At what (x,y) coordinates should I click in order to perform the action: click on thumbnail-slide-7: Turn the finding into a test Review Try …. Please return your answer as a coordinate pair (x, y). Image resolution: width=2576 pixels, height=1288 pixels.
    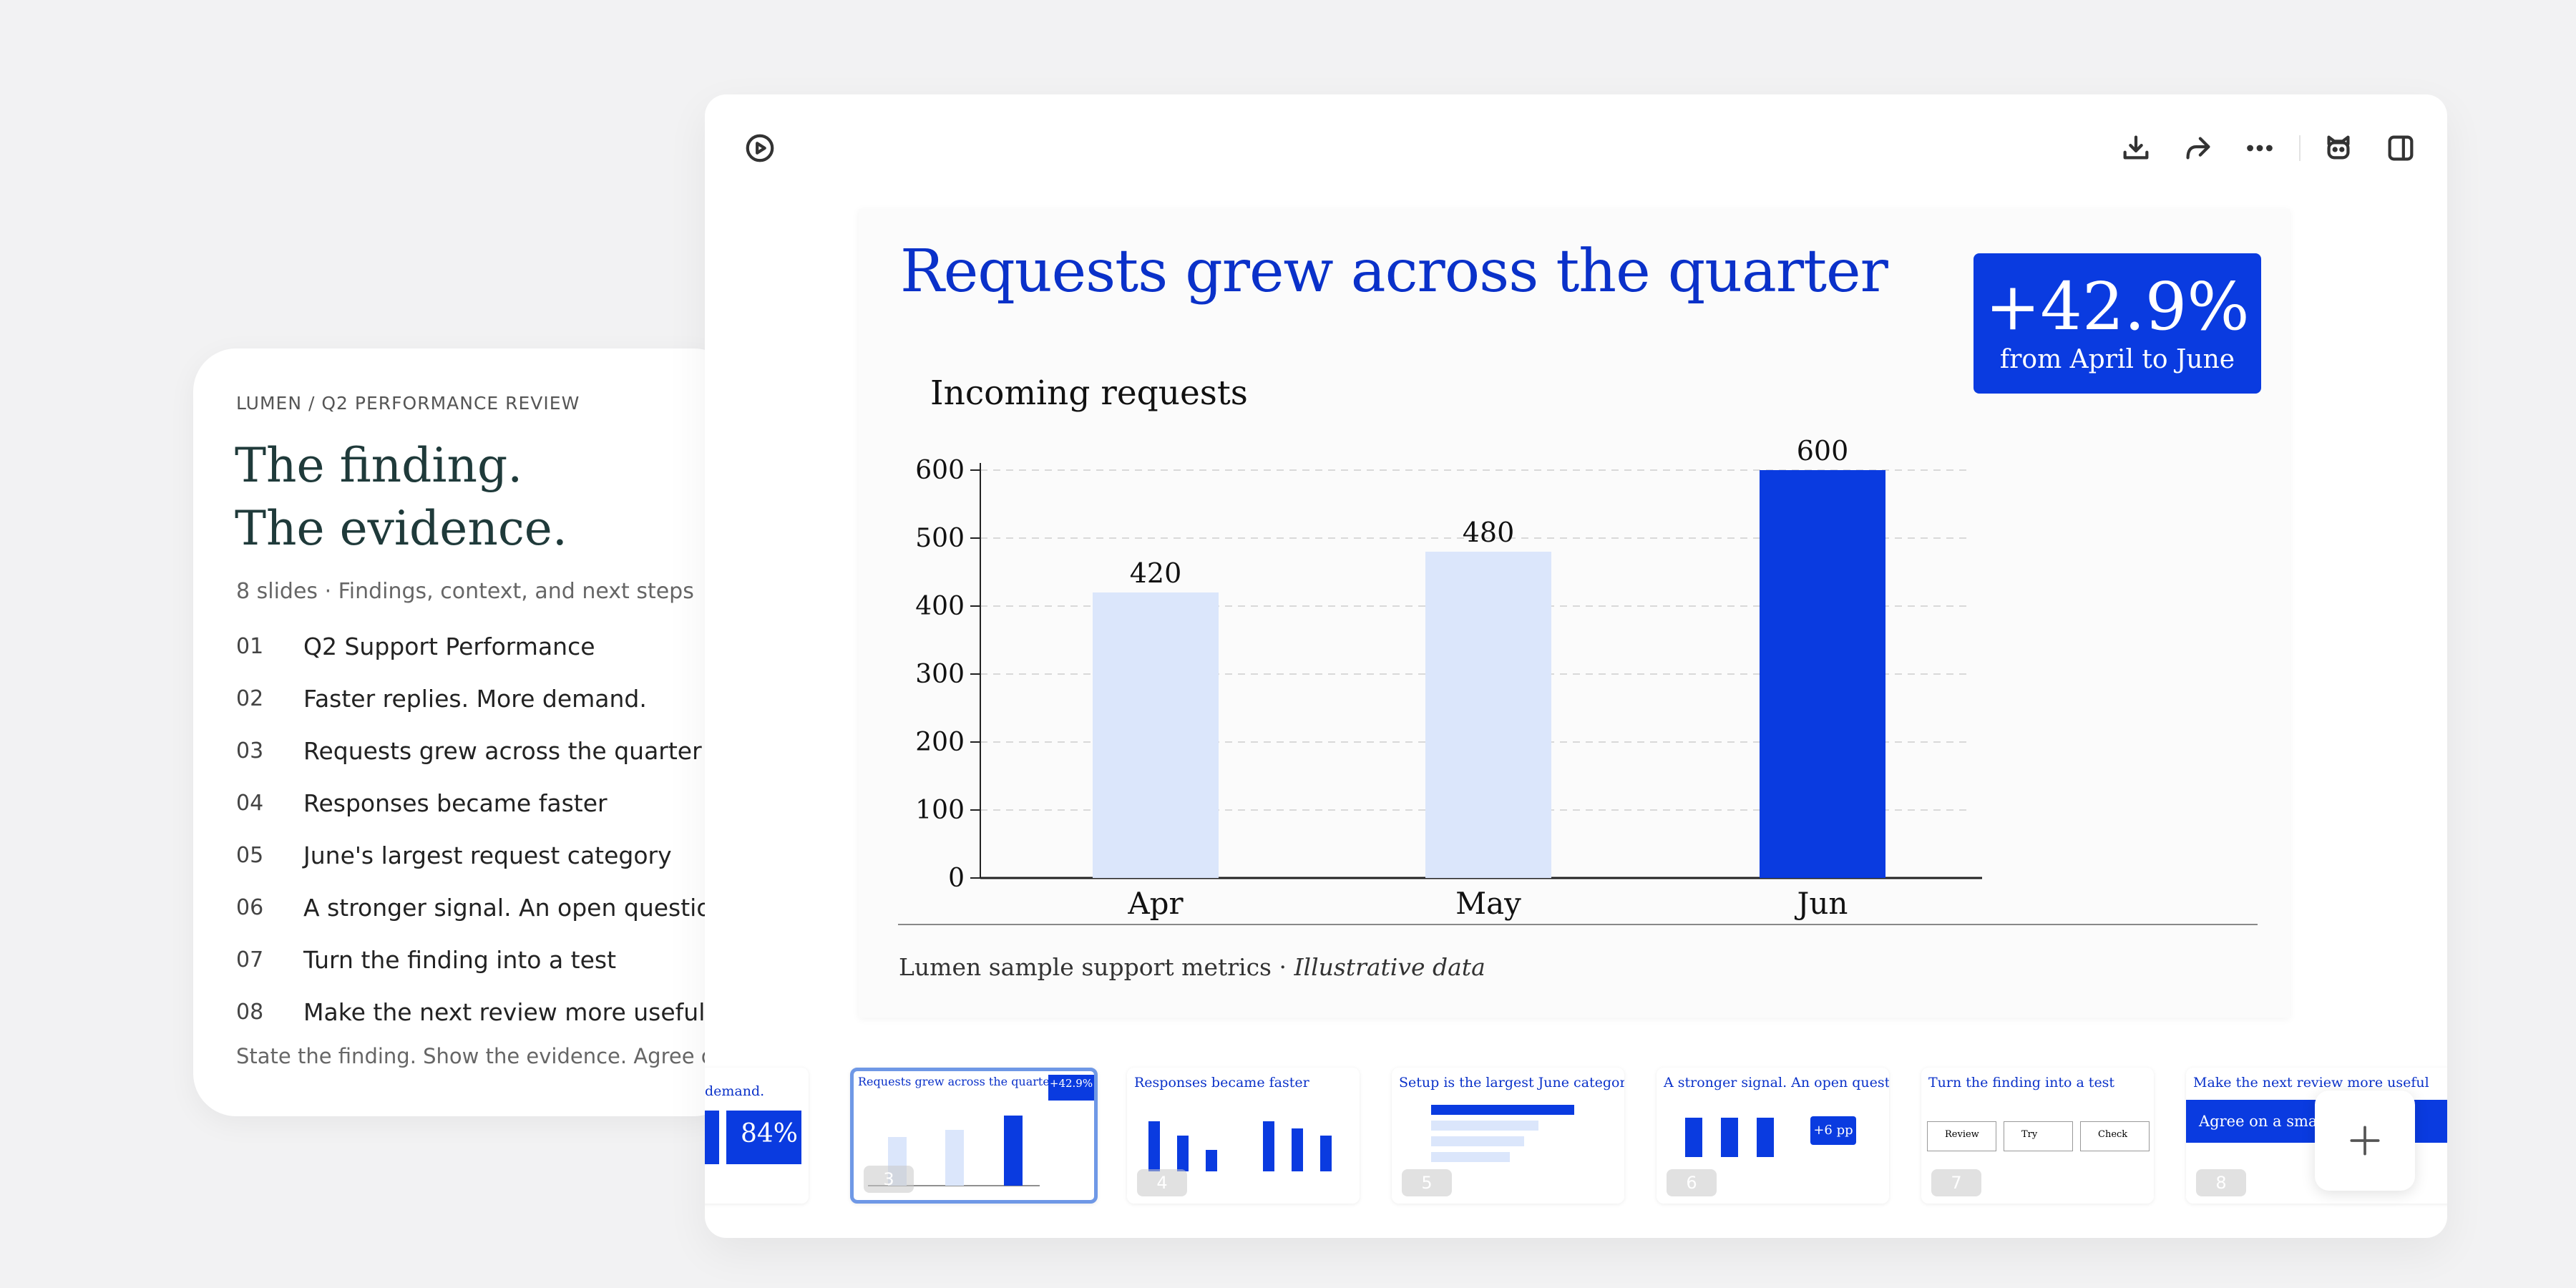
    Looking at the image, I should click on (2037, 1136).